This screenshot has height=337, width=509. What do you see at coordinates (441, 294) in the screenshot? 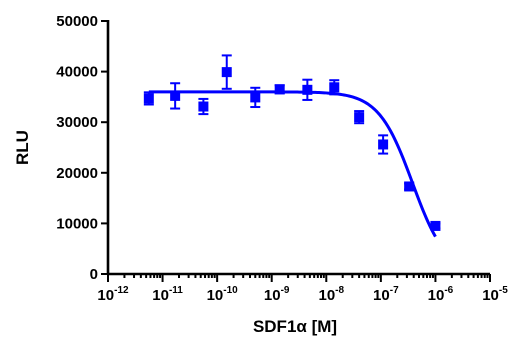
I see `x-tick-label: 10⁻⁶` at bounding box center [441, 294].